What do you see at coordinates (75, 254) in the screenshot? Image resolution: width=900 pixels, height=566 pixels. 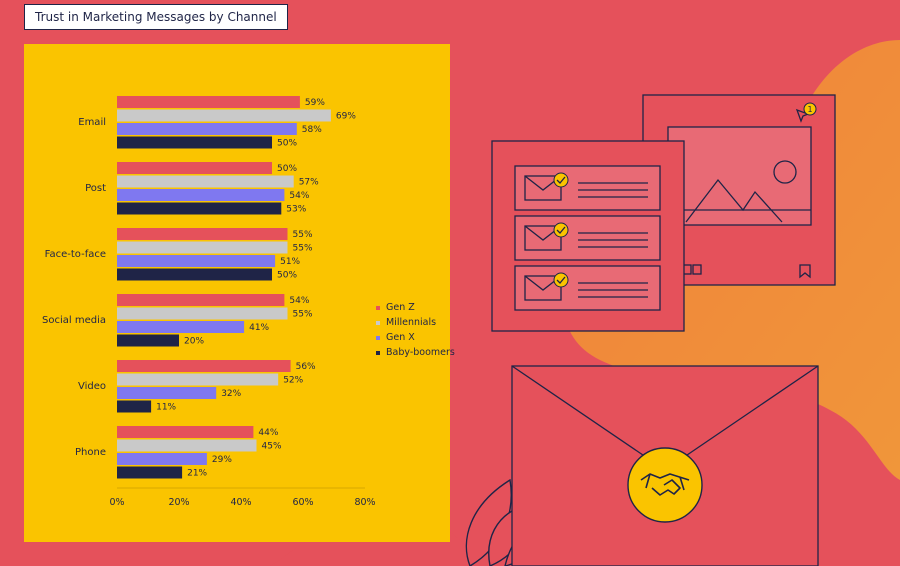 I see `category-label: Face-to-face` at bounding box center [75, 254].